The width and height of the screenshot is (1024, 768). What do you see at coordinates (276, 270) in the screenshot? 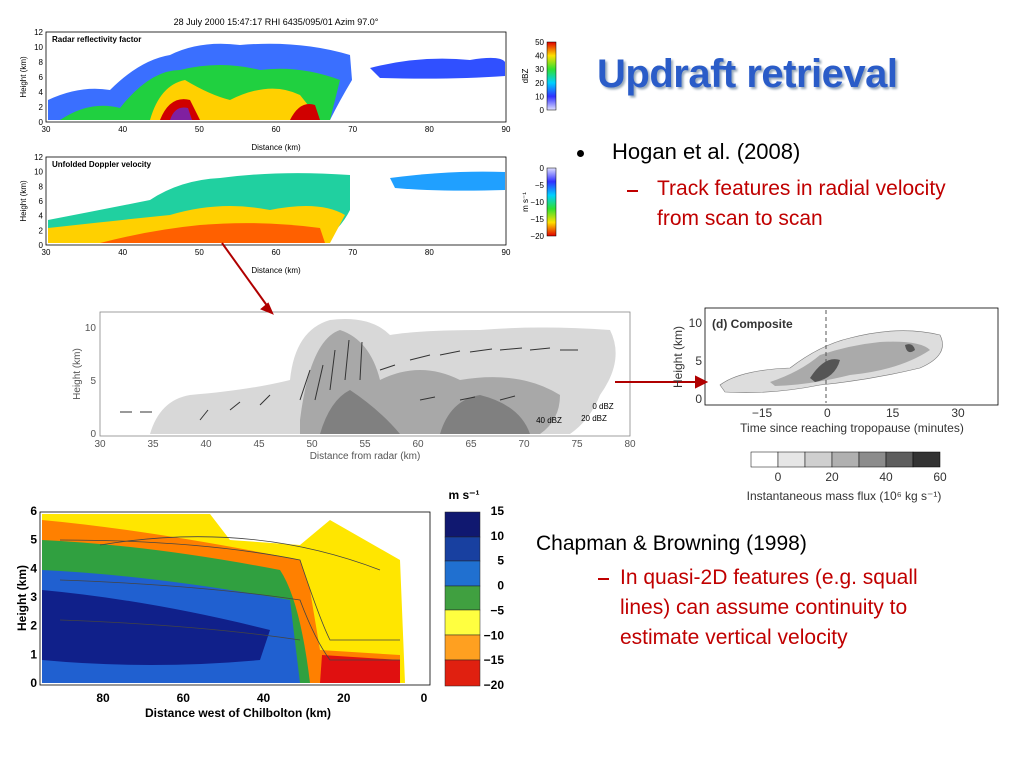
I see `axis-label: Distance (km)` at bounding box center [276, 270].